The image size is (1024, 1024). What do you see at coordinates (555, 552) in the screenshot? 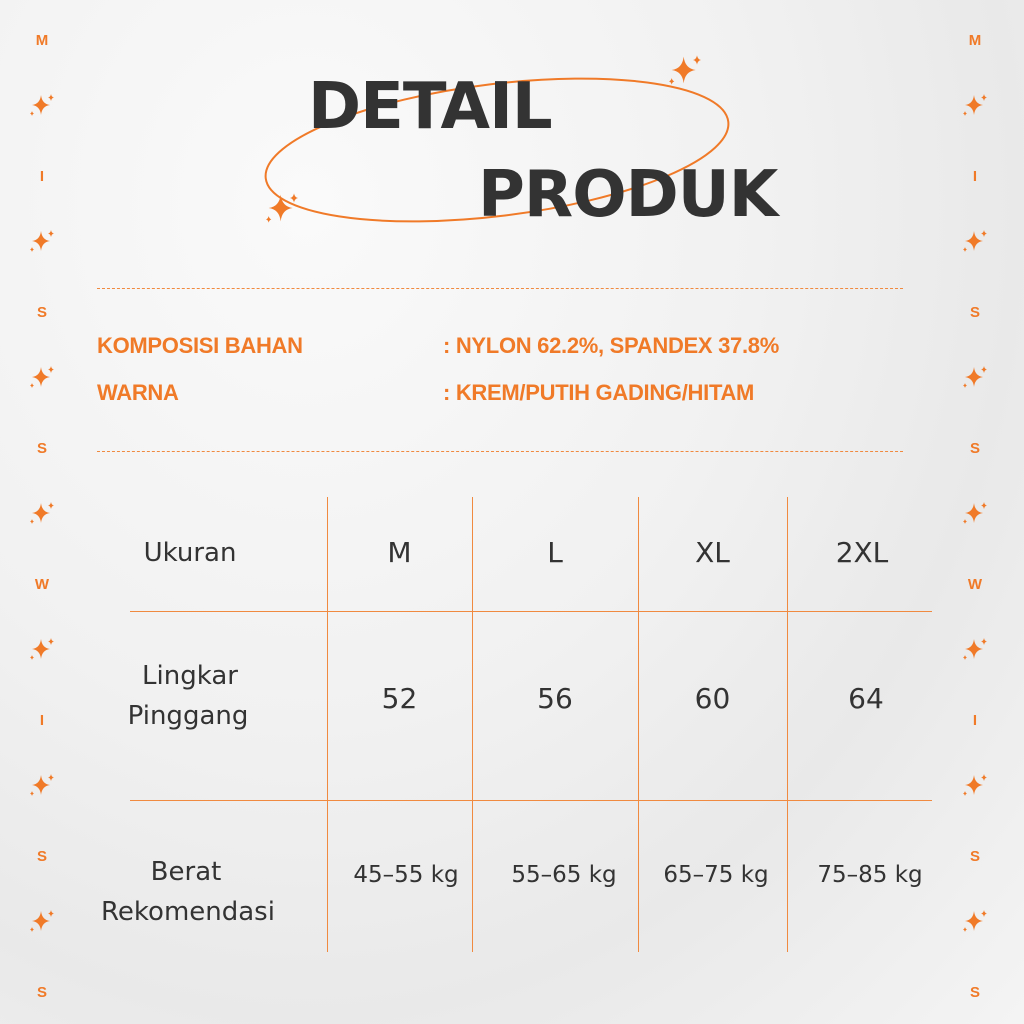
I see `size-header: L` at bounding box center [555, 552].